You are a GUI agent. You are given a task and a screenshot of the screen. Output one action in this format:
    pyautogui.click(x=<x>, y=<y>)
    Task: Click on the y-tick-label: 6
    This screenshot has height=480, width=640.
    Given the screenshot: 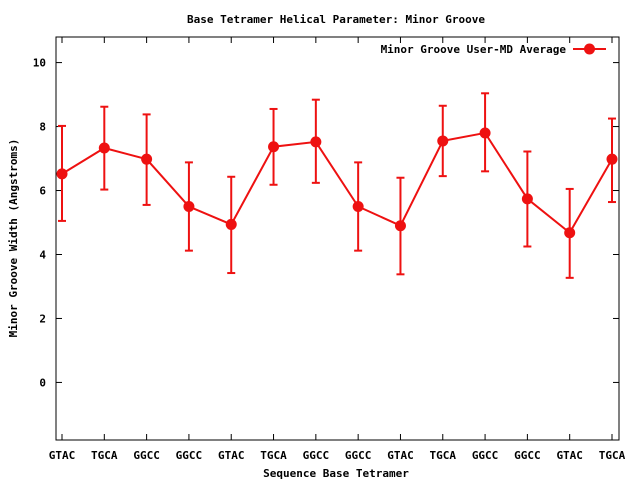 What is the action you would take?
    pyautogui.click(x=42, y=191)
    